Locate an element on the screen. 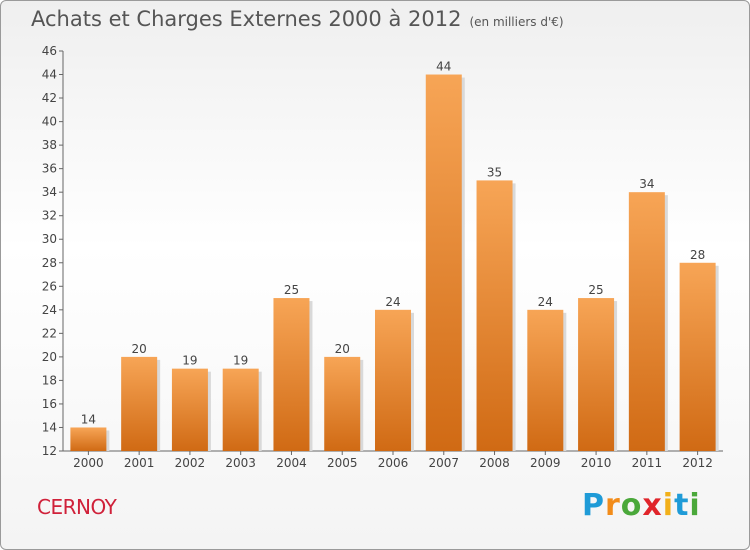 This screenshot has width=750, height=550. y-tick-label: 18 is located at coordinates (49, 380).